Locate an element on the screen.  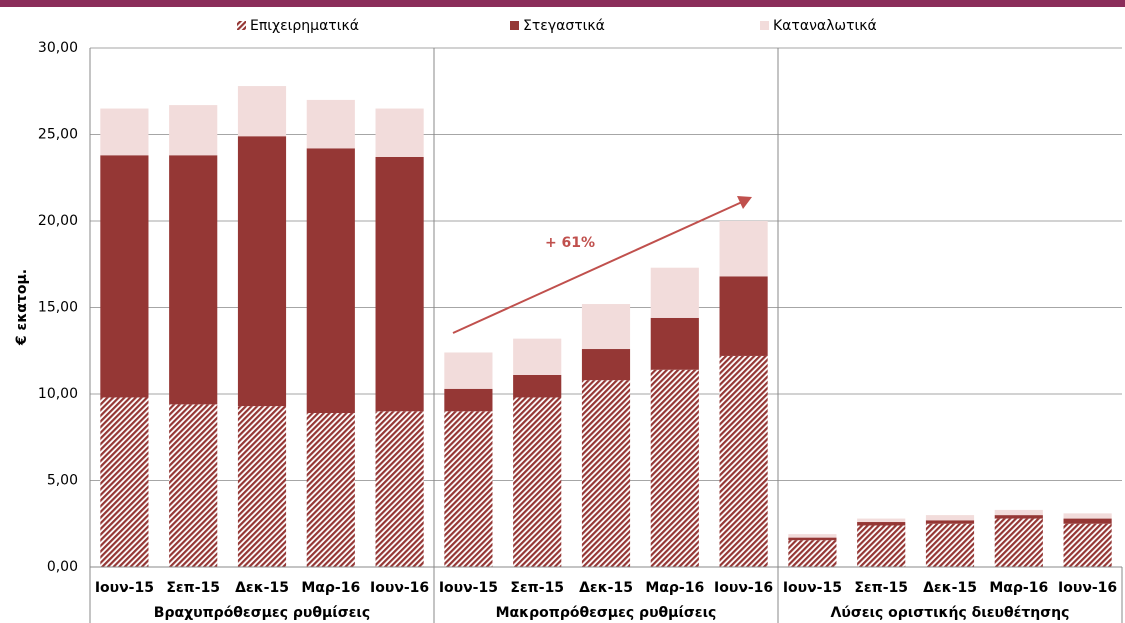
y-tick-label: 0,00 is located at coordinates (62, 567).